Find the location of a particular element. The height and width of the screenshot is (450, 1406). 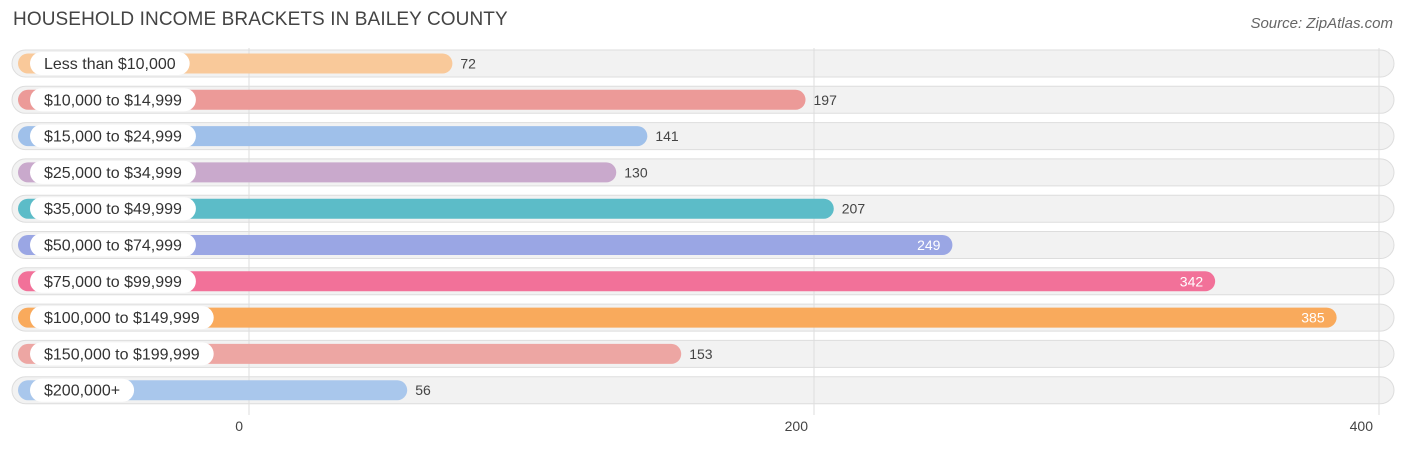

value-label: 72 is located at coordinates (468, 64).